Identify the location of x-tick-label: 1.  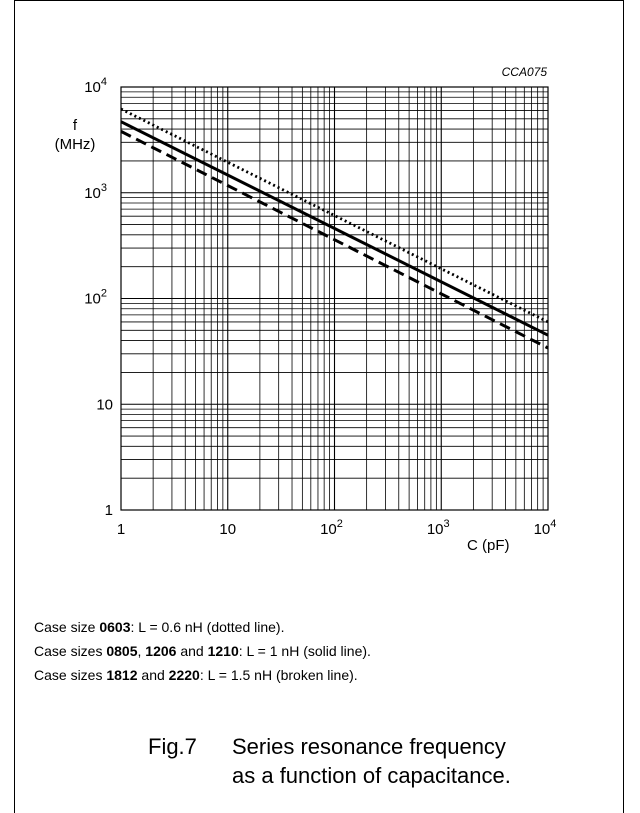
(121, 529).